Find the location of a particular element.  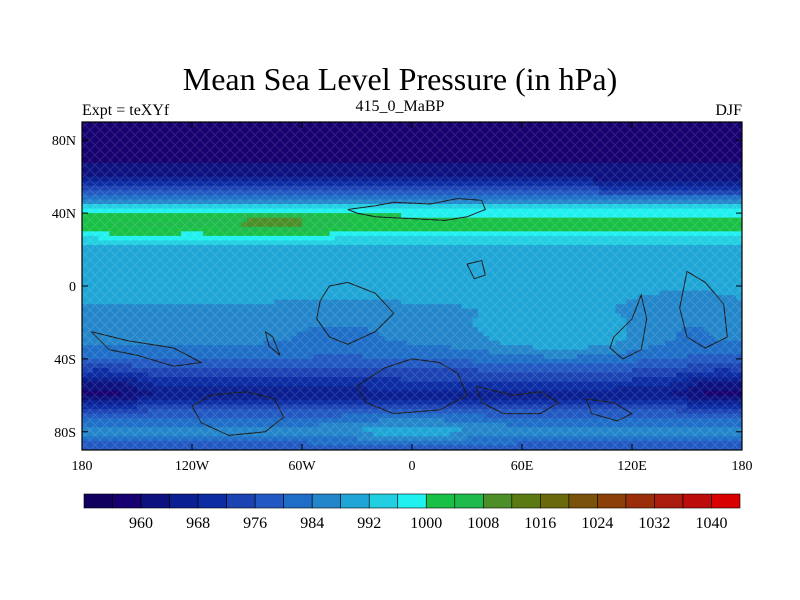

period-label: 415_0_MaBP is located at coordinates (400, 106).